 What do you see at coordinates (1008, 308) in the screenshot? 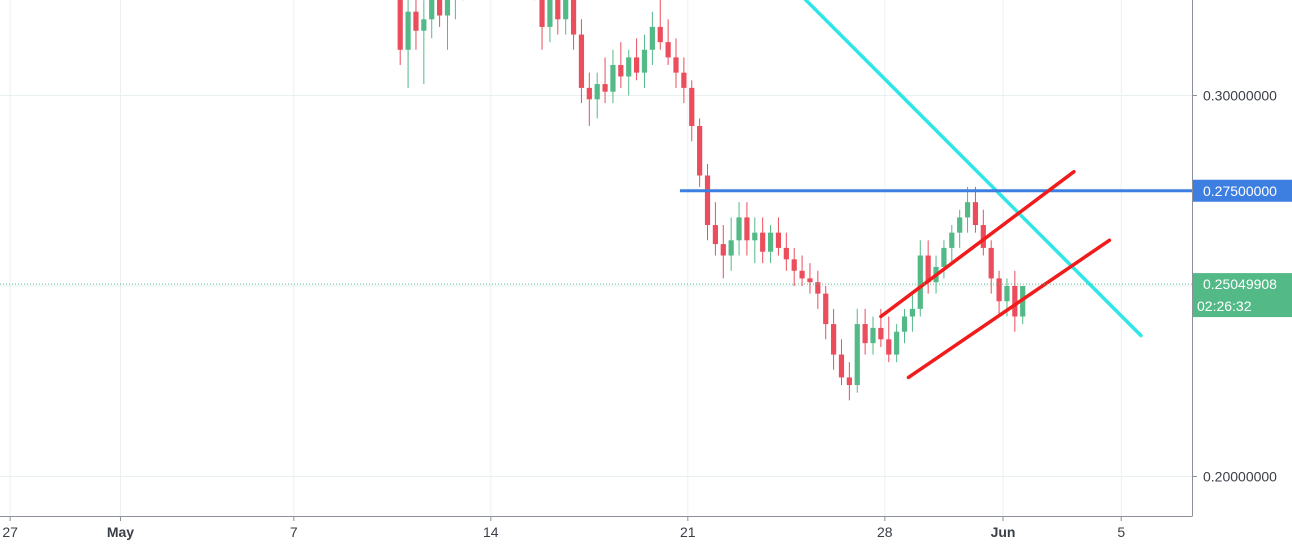
I see `channel-lower-line` at bounding box center [1008, 308].